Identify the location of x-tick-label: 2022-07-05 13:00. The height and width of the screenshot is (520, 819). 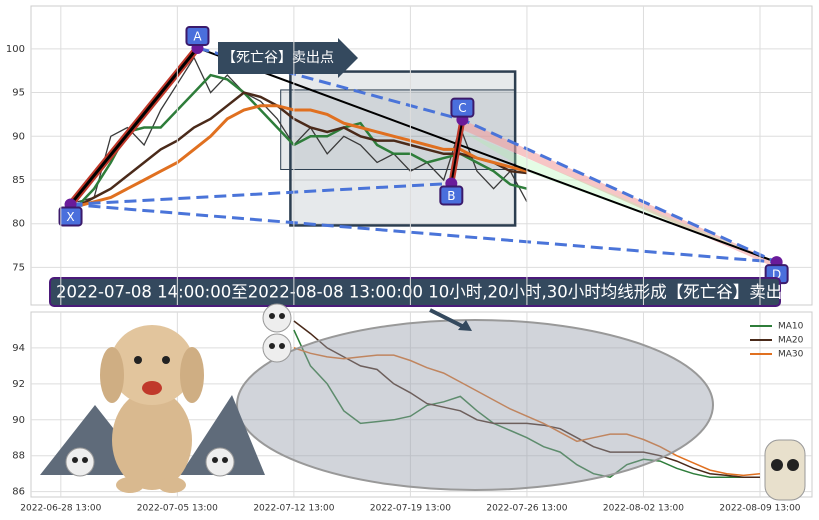
(177, 509).